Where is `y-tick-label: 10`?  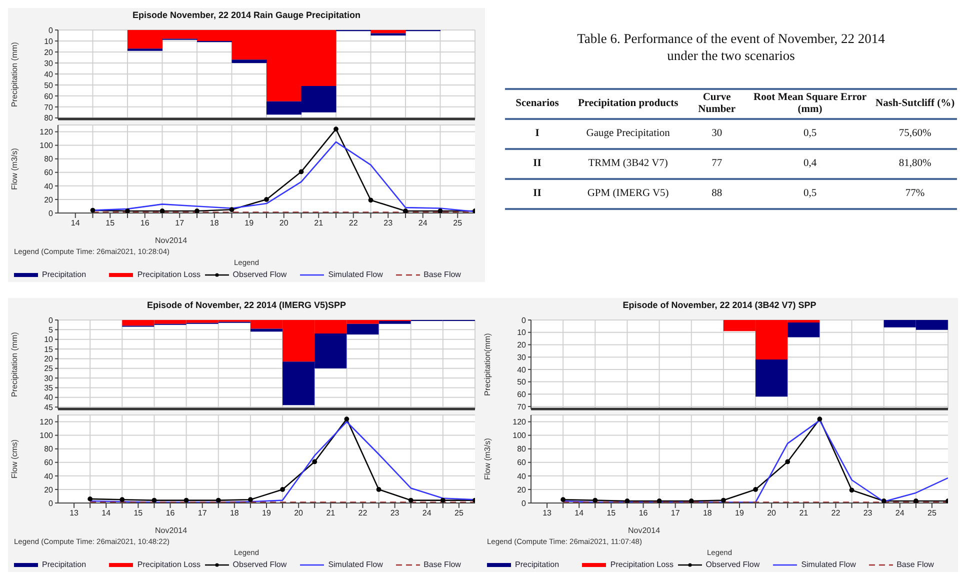
y-tick-label: 10 is located at coordinates (522, 333).